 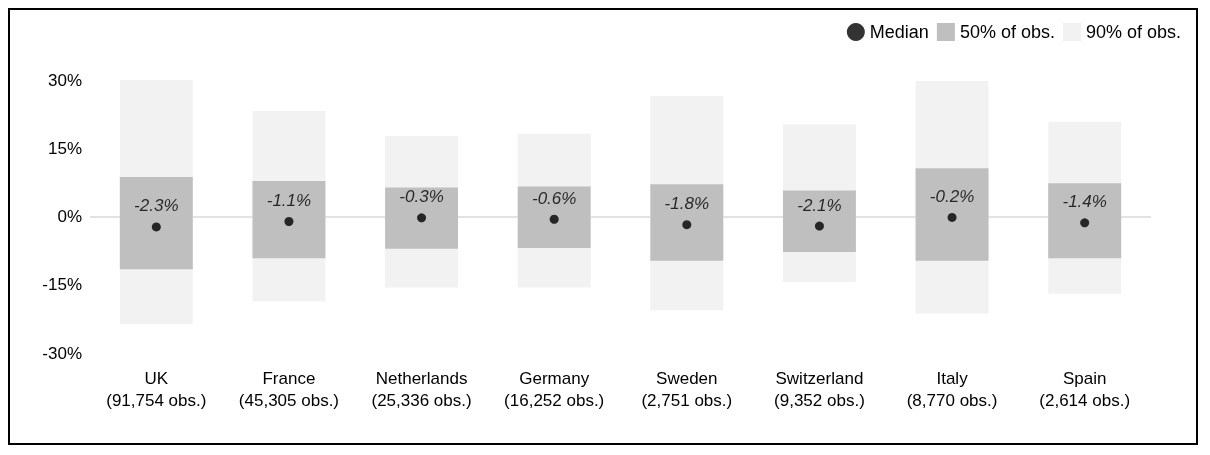 I want to click on y-tick-label: 0%, so click(x=69, y=216).